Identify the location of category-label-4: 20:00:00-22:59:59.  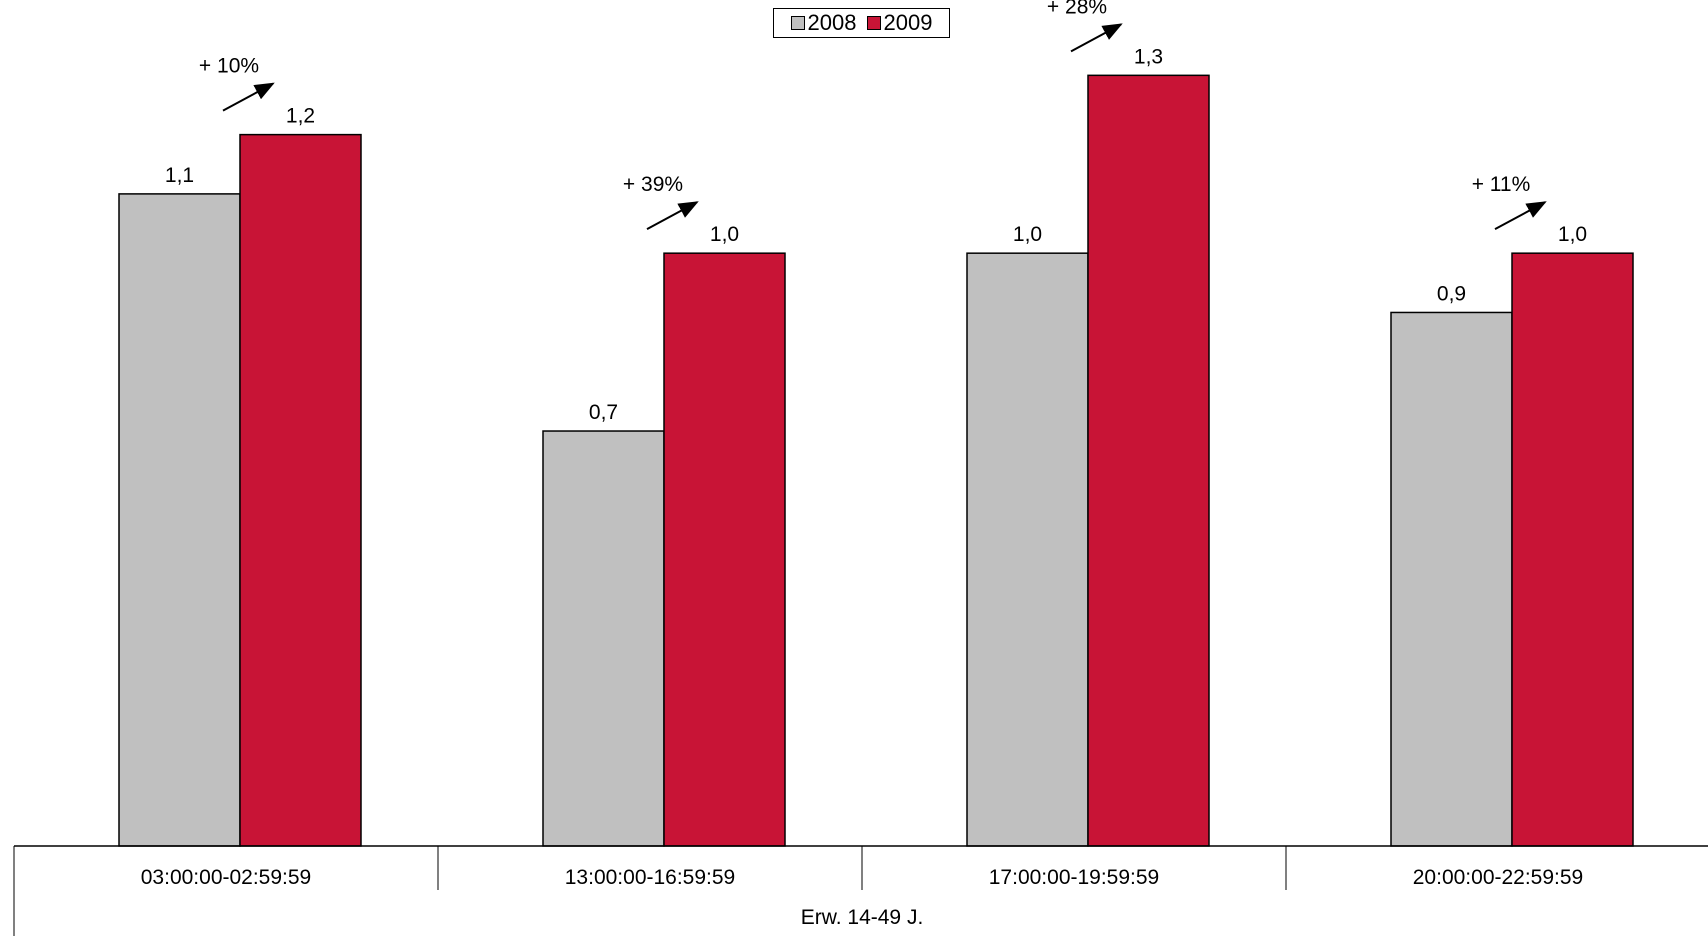
(1498, 877).